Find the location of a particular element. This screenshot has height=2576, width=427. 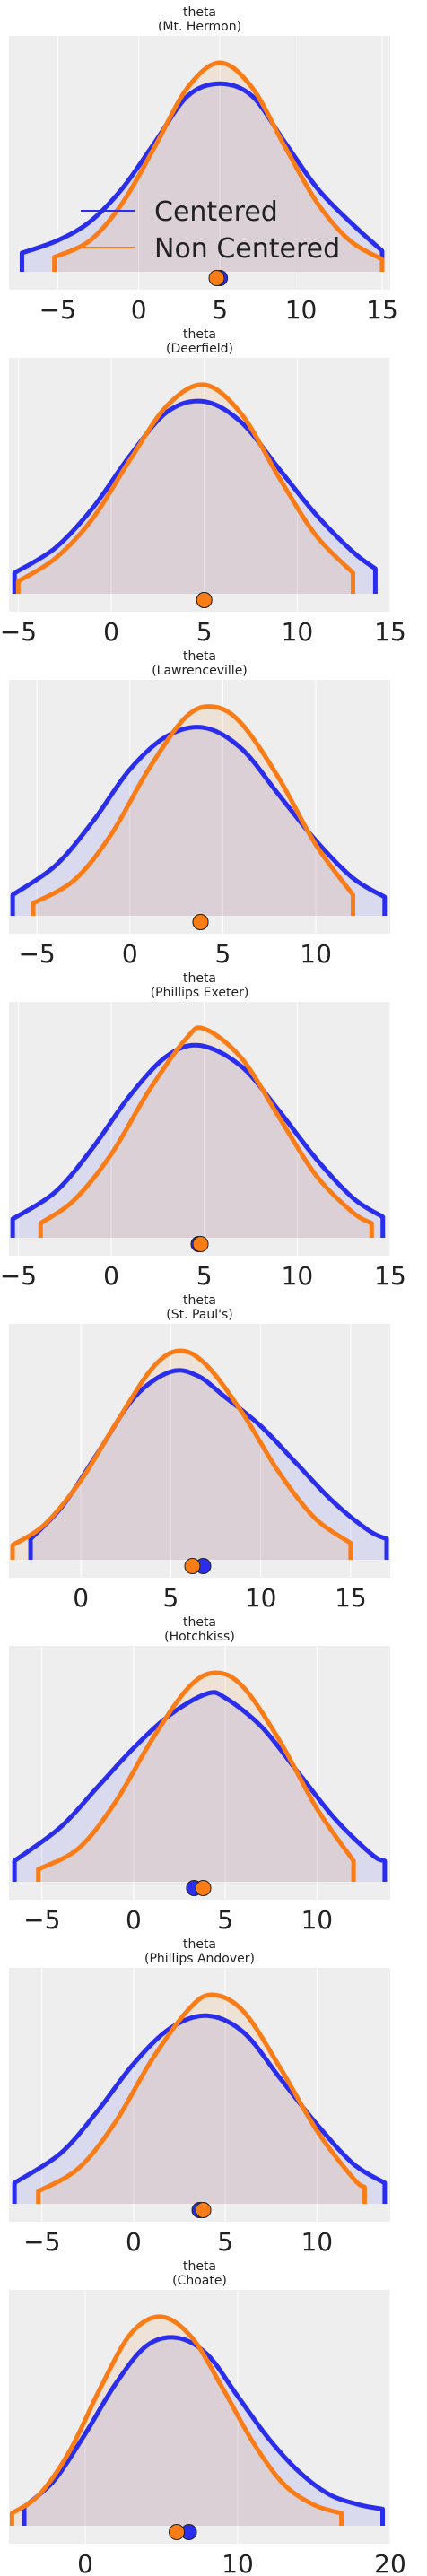

panel-subtitle: (Deerfield) is located at coordinates (199, 349).